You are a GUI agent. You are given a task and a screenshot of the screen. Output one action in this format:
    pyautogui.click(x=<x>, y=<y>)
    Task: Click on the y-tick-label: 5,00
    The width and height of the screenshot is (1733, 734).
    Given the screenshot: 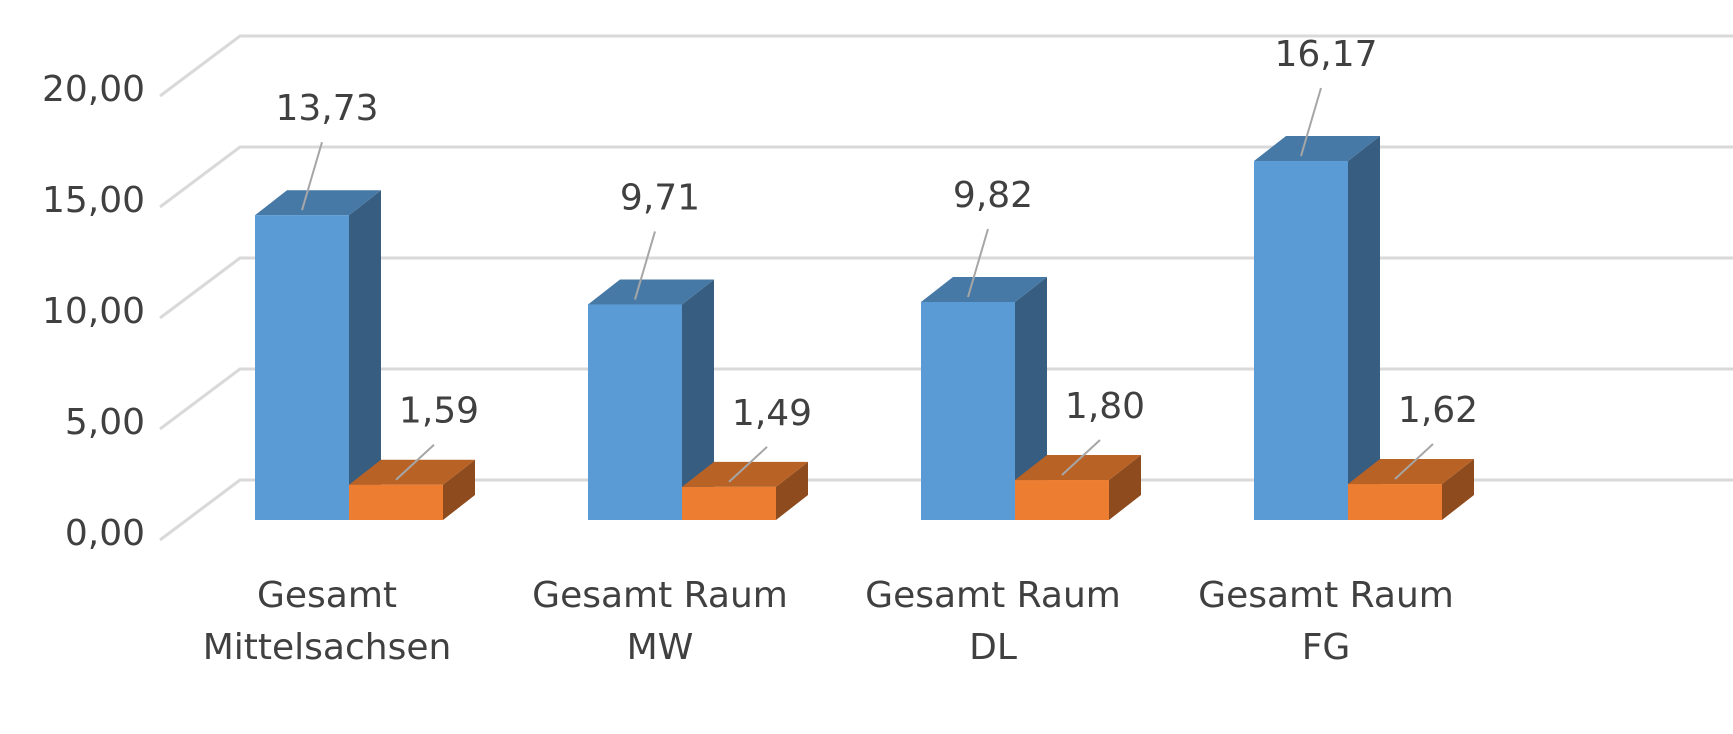 What is the action you would take?
    pyautogui.click(x=105, y=422)
    